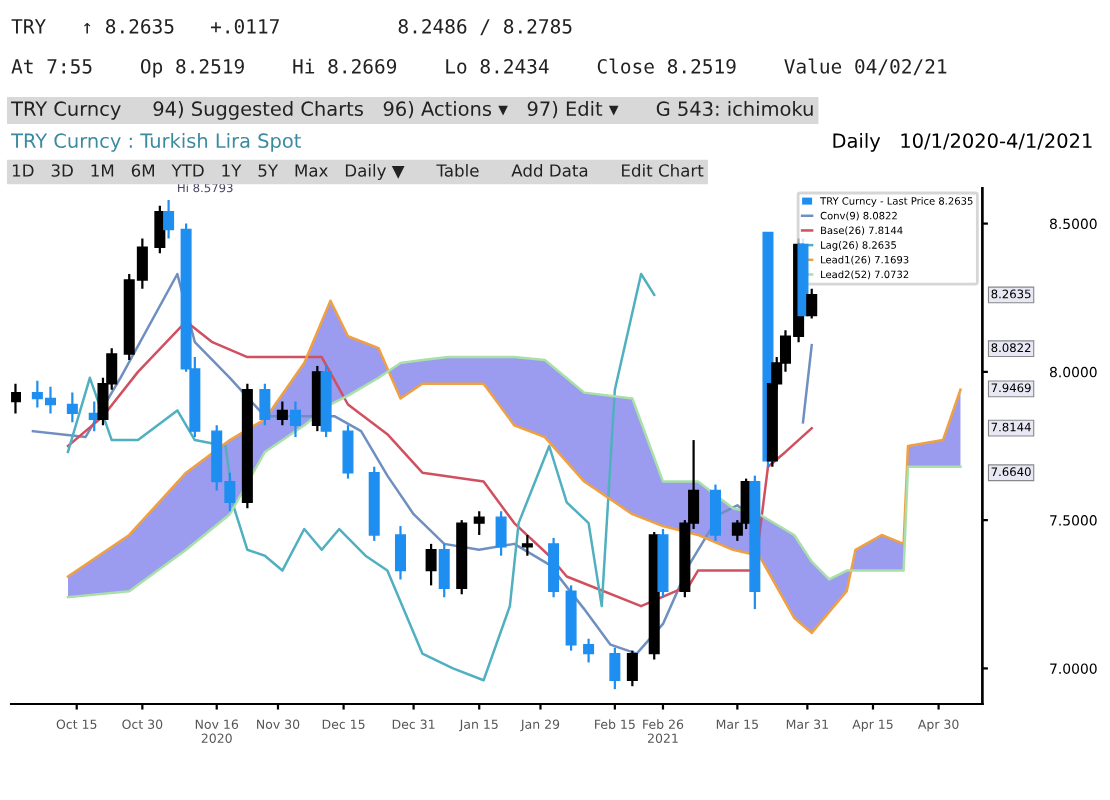  What do you see at coordinates (358, 172) in the screenshot?
I see `text: 1D 3D 1M 6M YTD 1Y 5Y Max Daily ▼ Table Add Data Edit Chart` at bounding box center [358, 172].